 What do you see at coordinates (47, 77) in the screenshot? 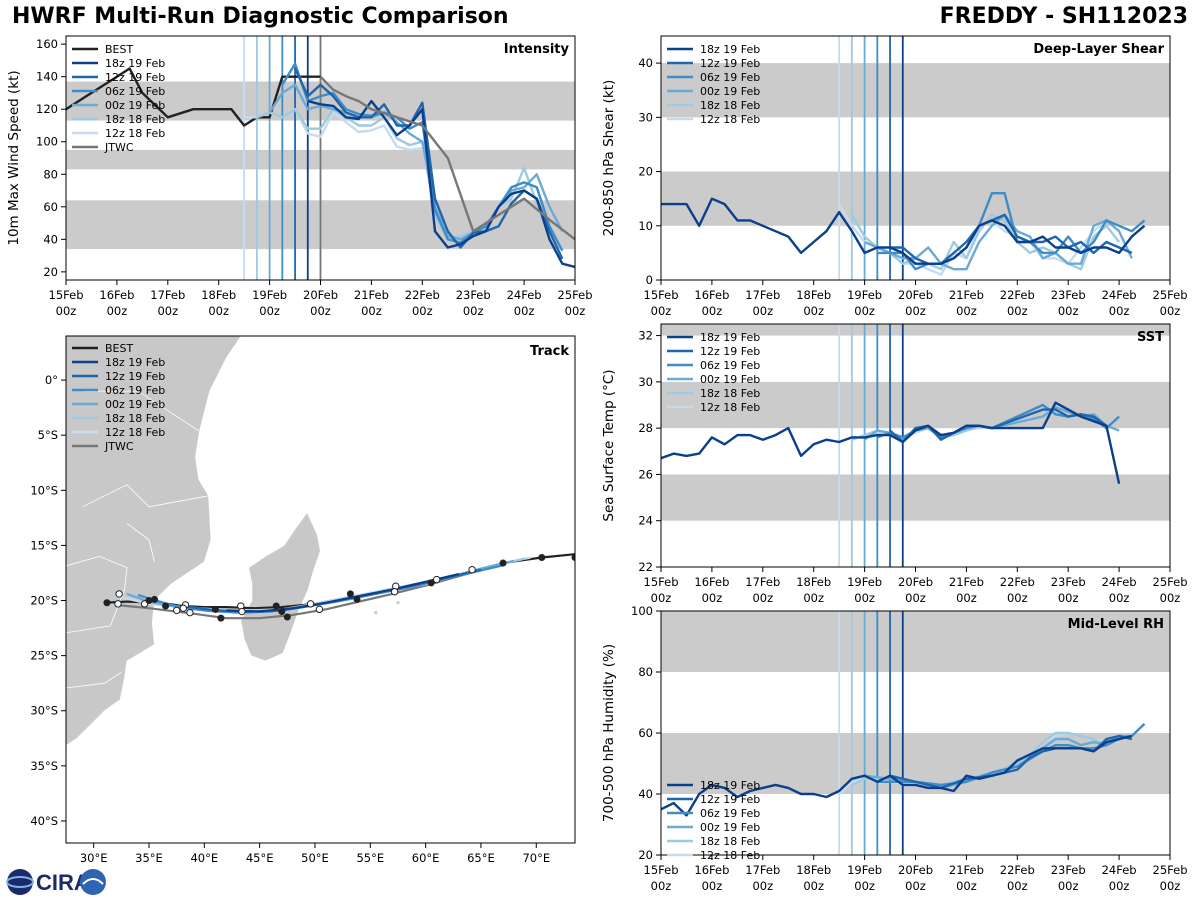
I see `y-tick-label: 140` at bounding box center [47, 77].